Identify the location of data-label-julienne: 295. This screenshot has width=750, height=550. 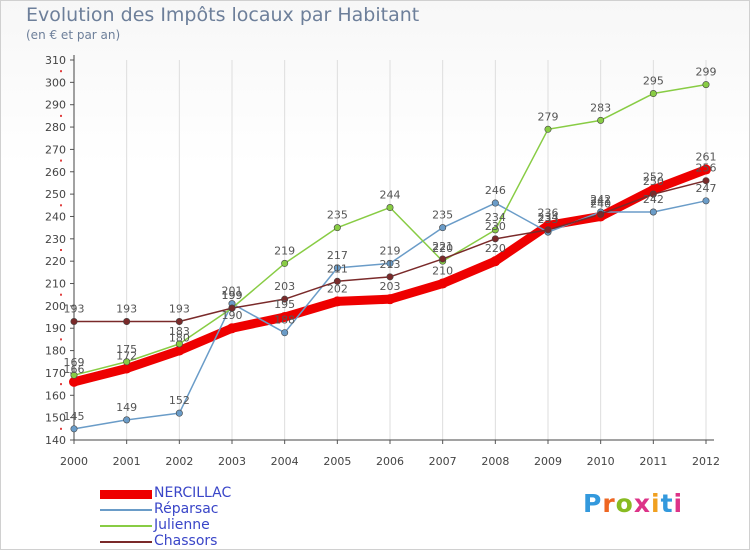
(653, 81).